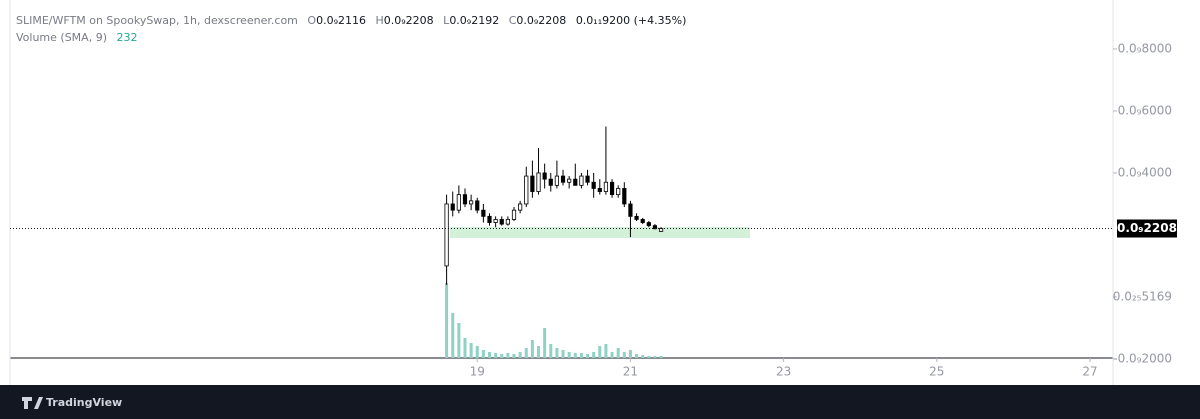 This screenshot has height=419, width=1200. Describe the element at coordinates (474, 20) in the screenshot. I see `l-value: 0.0₉2192` at that location.